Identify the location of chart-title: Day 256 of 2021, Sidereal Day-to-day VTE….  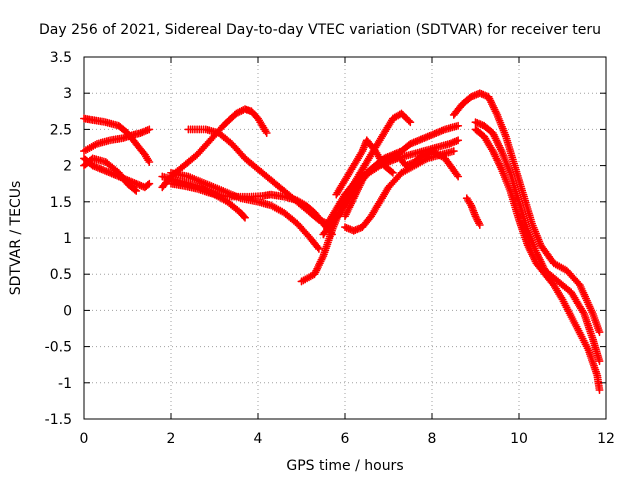
(320, 30).